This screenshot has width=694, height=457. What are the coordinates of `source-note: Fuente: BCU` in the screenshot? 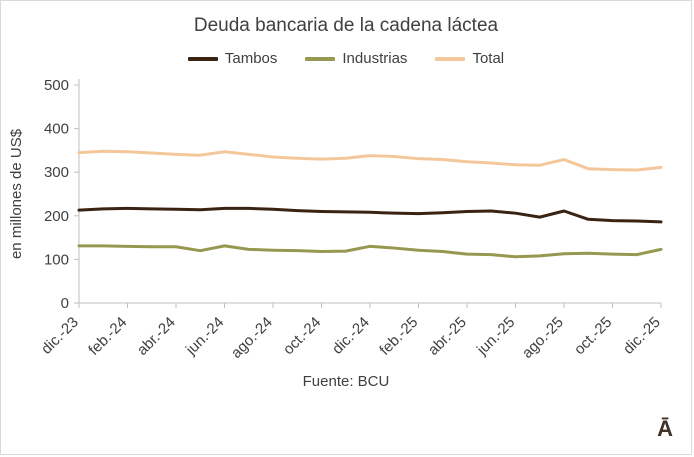 It's located at (346, 381).